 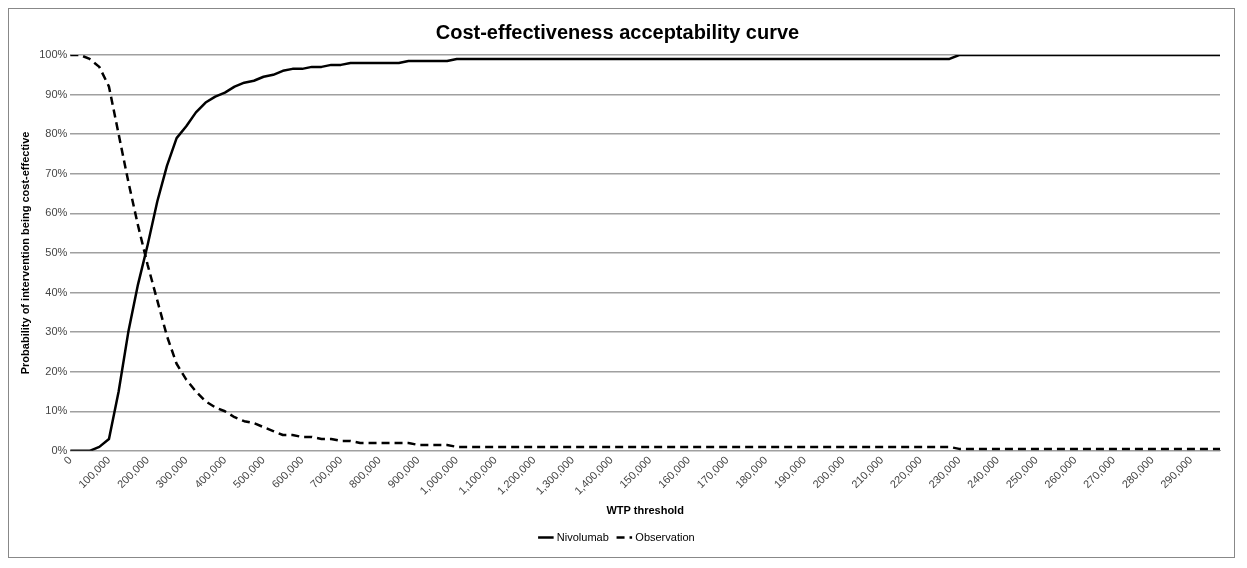 What do you see at coordinates (56, 291) in the screenshot?
I see `y-tick-label: 40%` at bounding box center [56, 291].